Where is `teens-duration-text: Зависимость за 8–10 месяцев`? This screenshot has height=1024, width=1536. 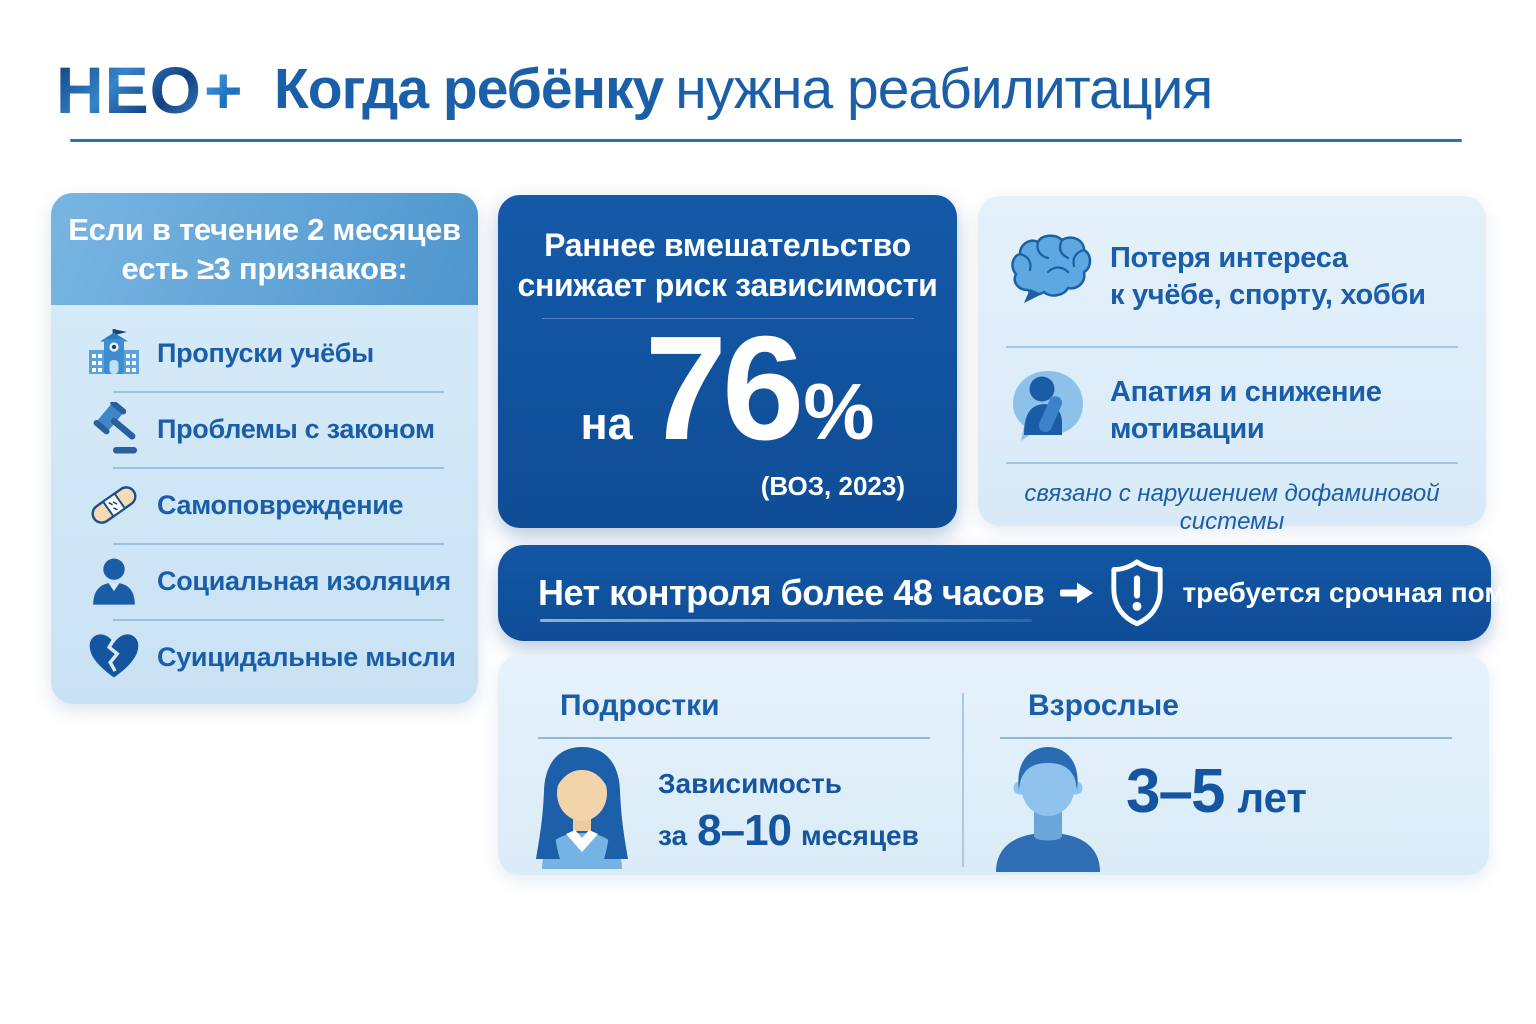
teens-duration-text: Зависимость за 8–10 месяцев is located at coordinates (788, 810).